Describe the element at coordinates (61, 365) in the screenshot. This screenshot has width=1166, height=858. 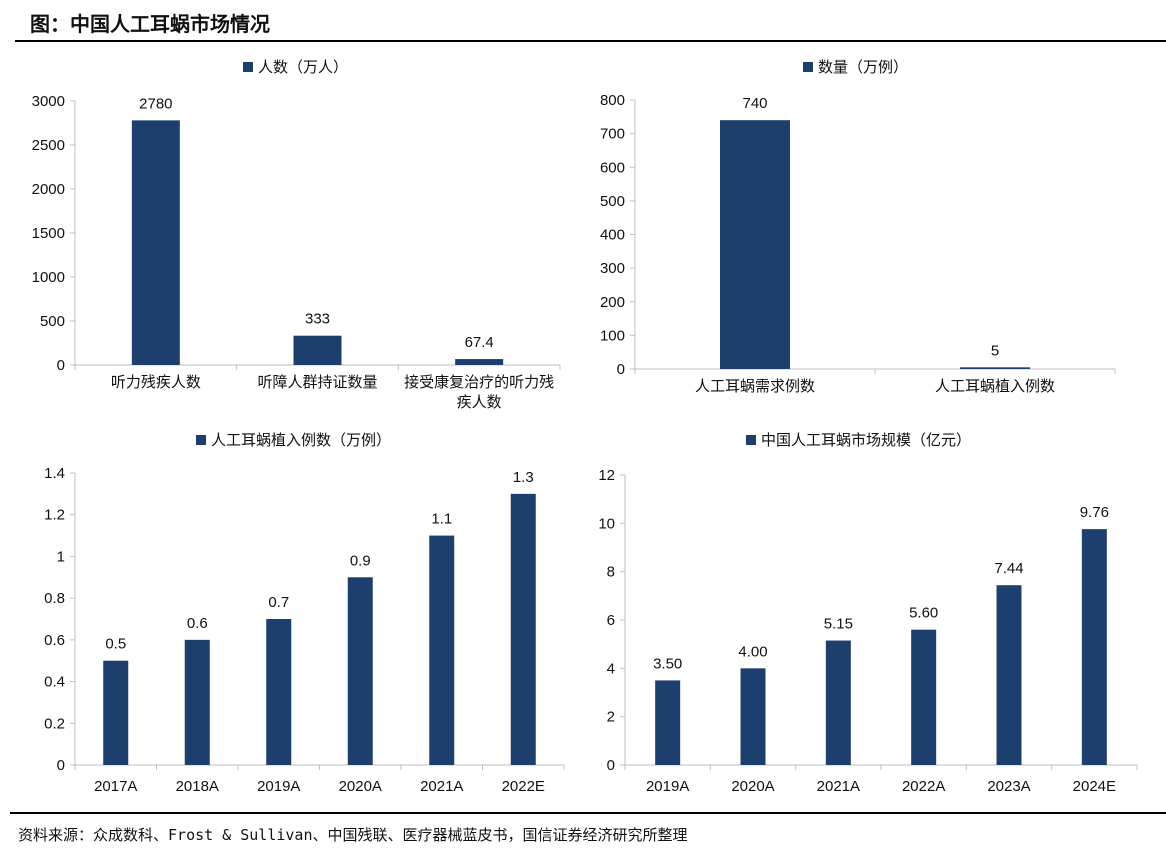
I see `chart1-y-tick-label: 0` at that location.